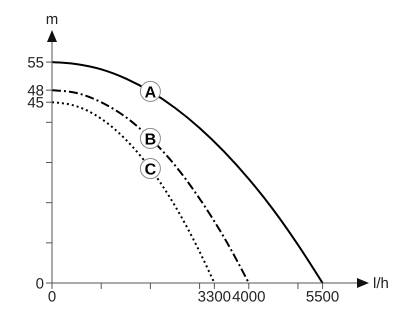 Image resolution: width=409 pixels, height=323 pixels. Describe the element at coordinates (35, 63) in the screenshot. I see `y-tick-label: 55` at that location.